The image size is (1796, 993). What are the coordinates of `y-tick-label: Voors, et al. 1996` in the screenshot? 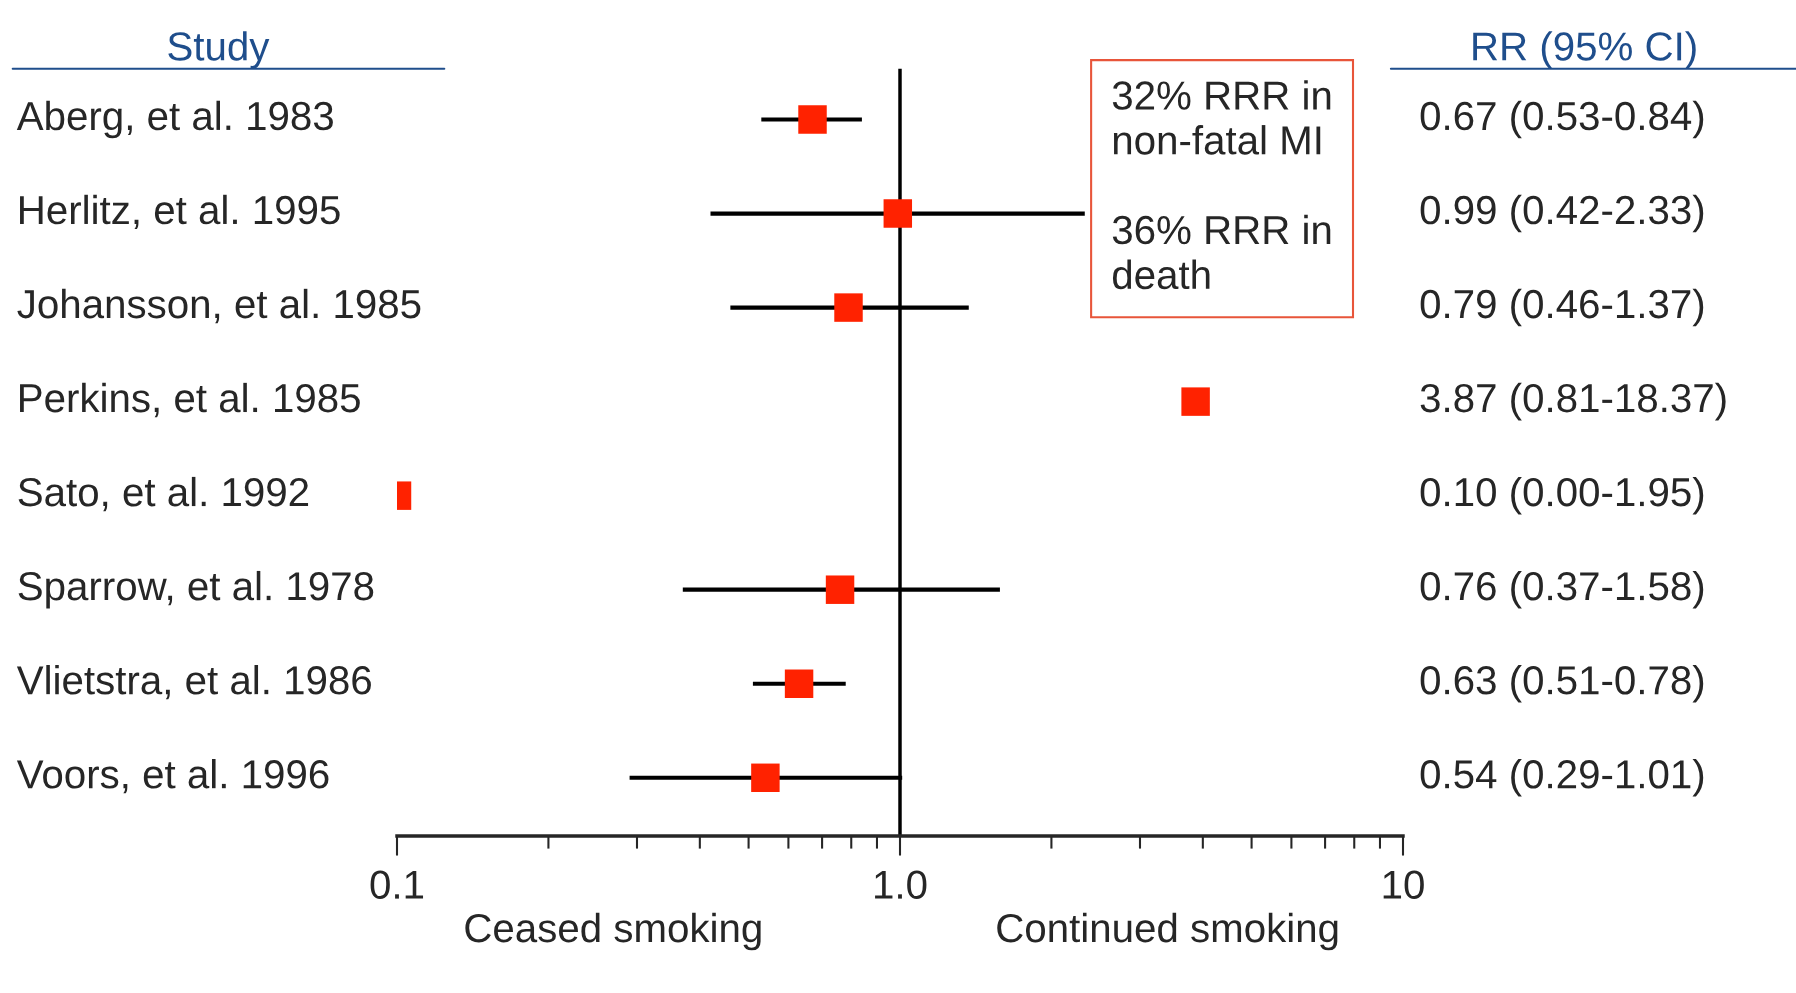 It's located at (172, 776).